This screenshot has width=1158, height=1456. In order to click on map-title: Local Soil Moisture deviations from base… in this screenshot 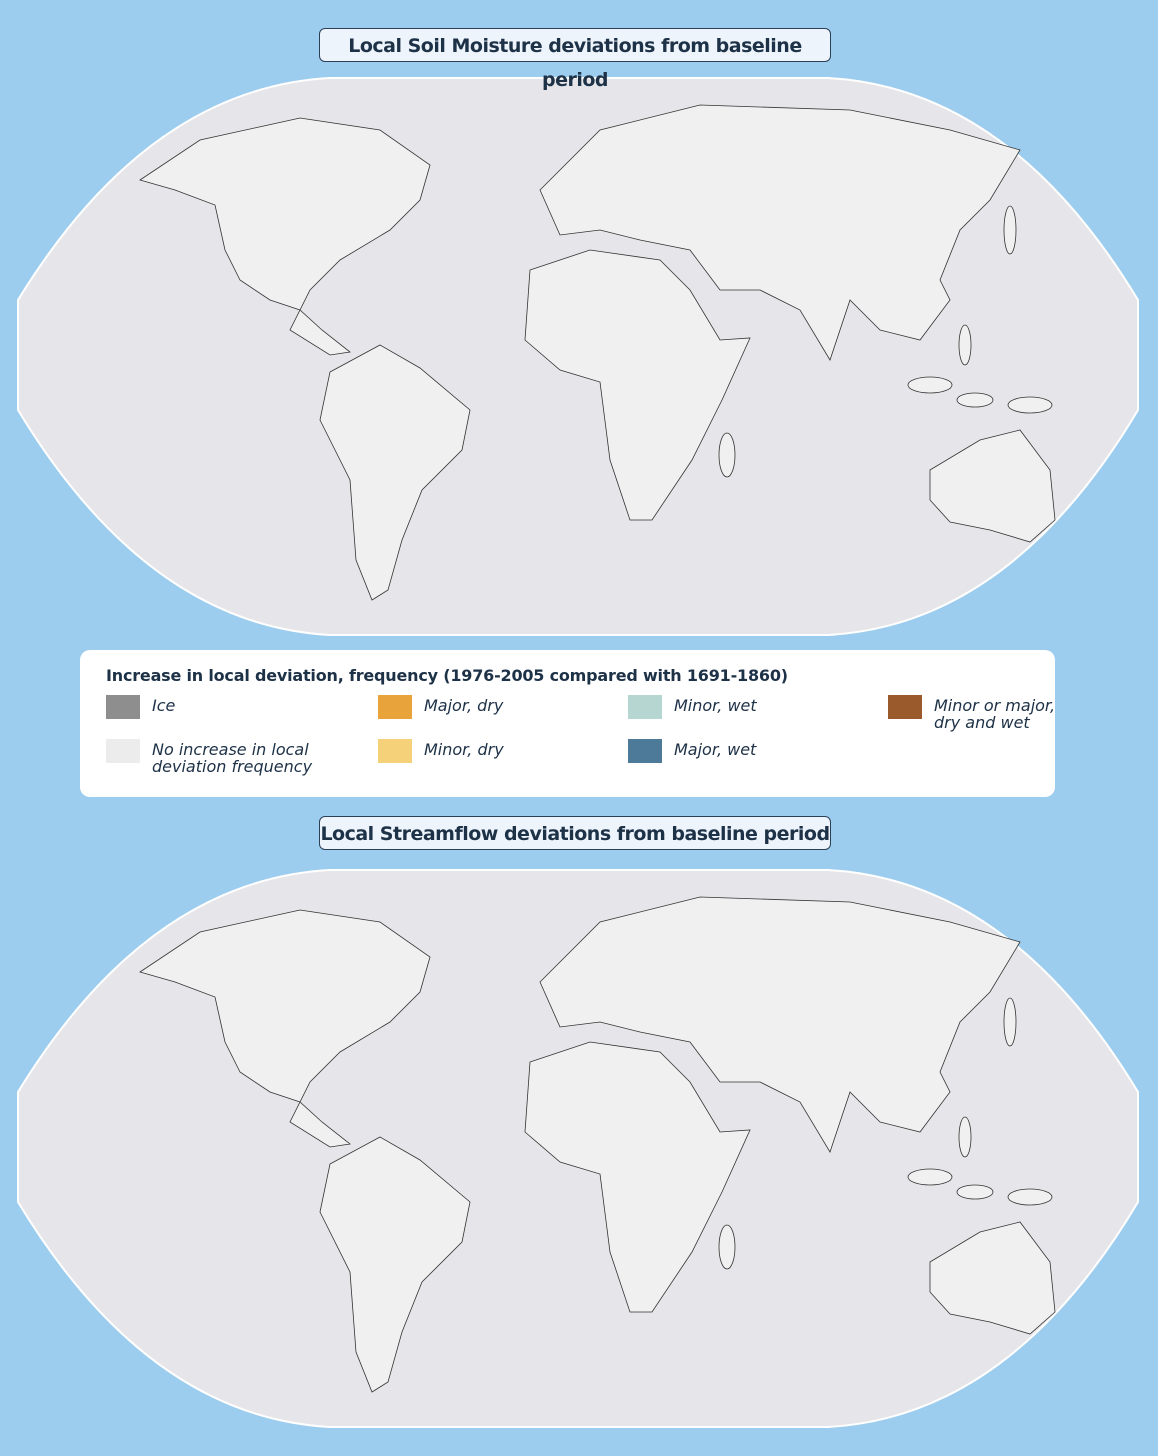, I will do `click(575, 59)`.